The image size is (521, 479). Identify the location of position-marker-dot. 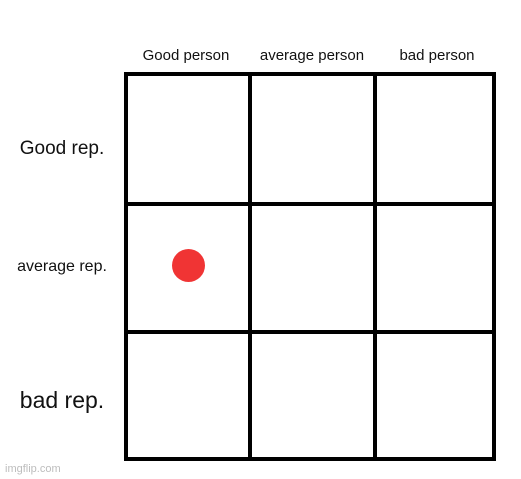
(188, 265).